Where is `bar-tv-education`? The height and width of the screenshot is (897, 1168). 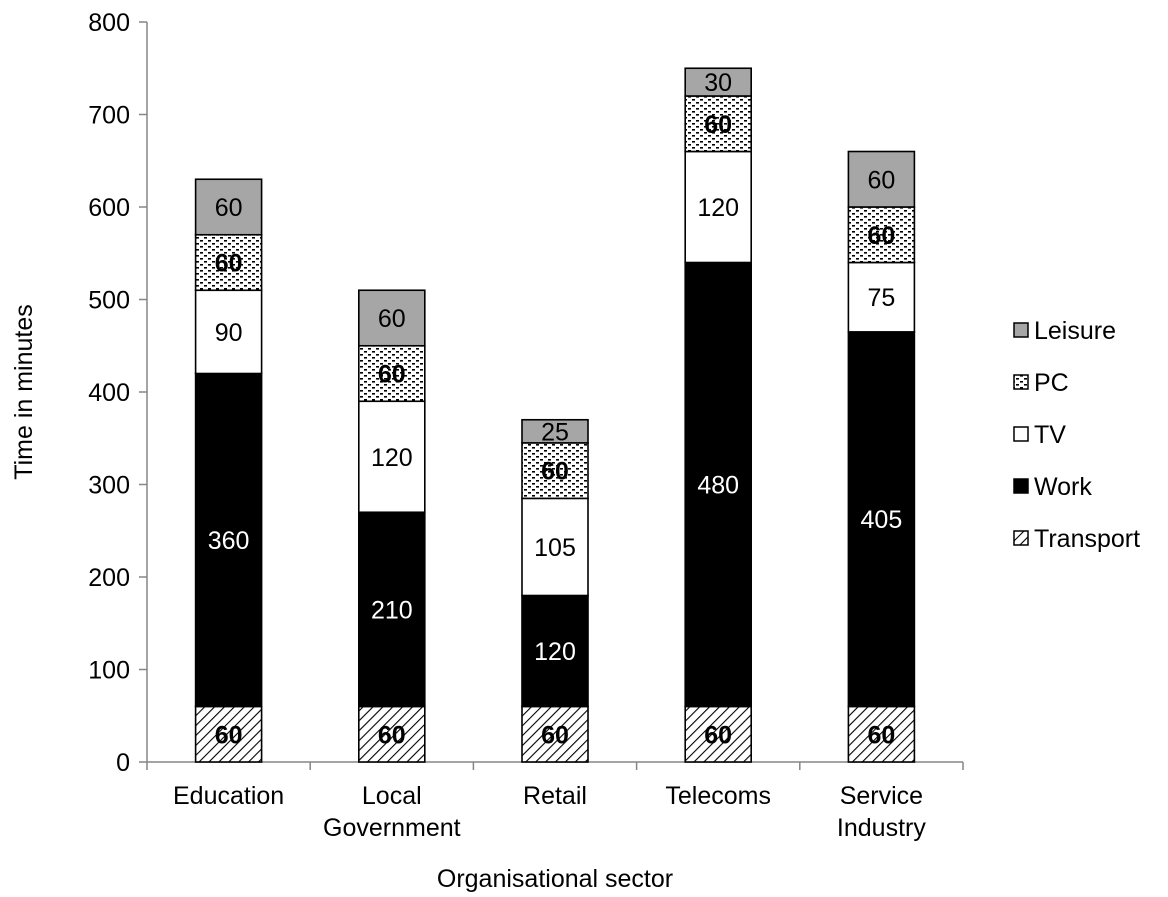
bar-tv-education is located at coordinates (228, 332).